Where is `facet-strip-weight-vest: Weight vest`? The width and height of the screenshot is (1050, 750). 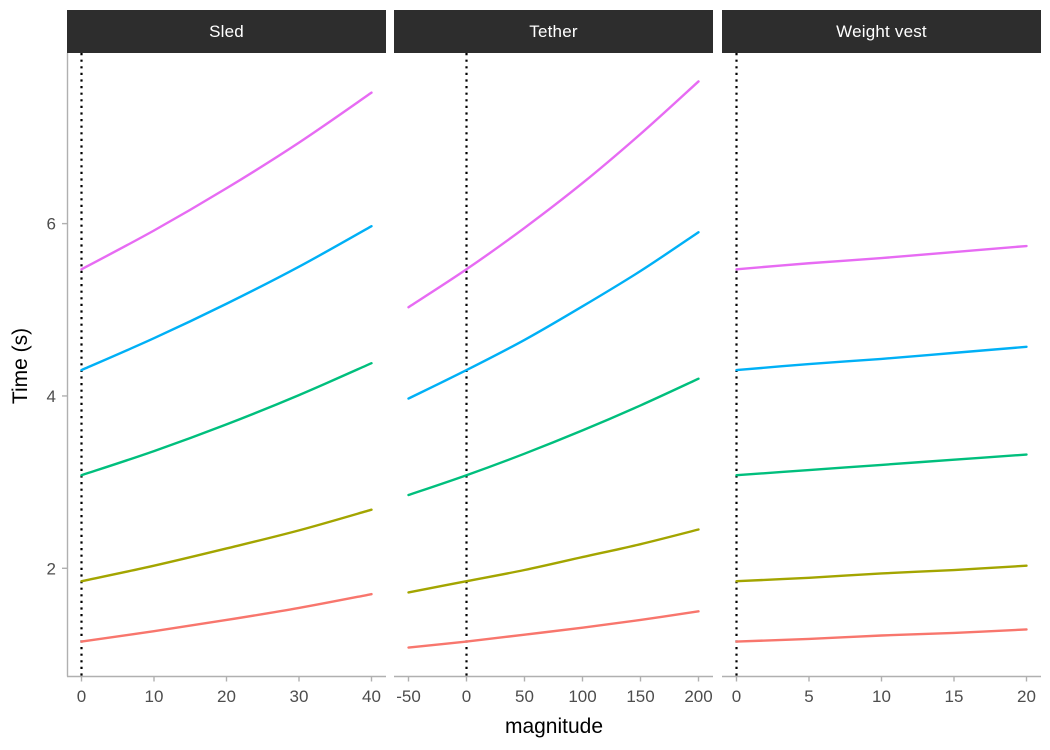 facet-strip-weight-vest: Weight vest is located at coordinates (881, 31).